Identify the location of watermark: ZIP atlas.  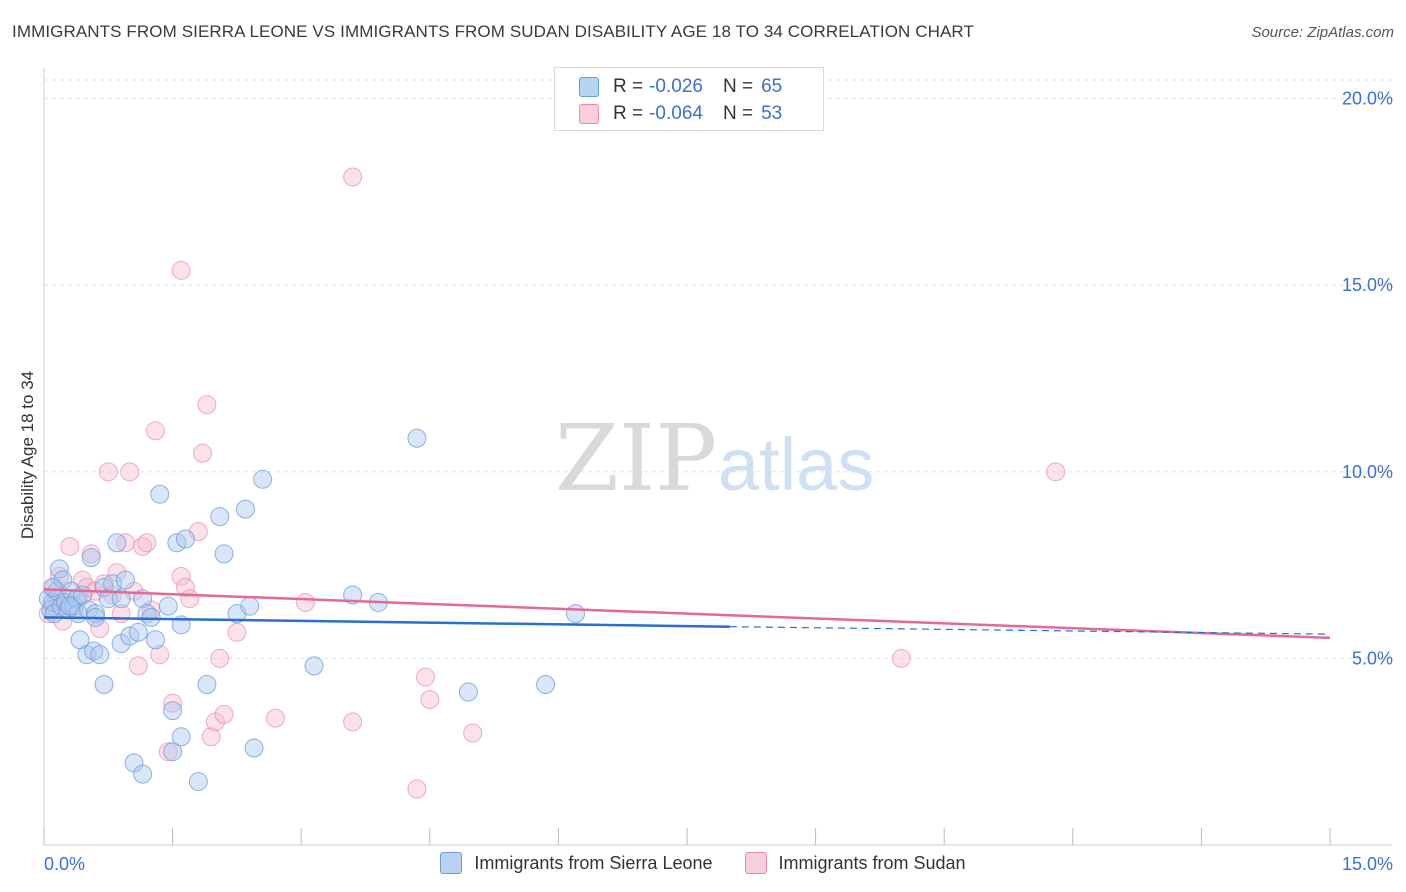
(714, 458).